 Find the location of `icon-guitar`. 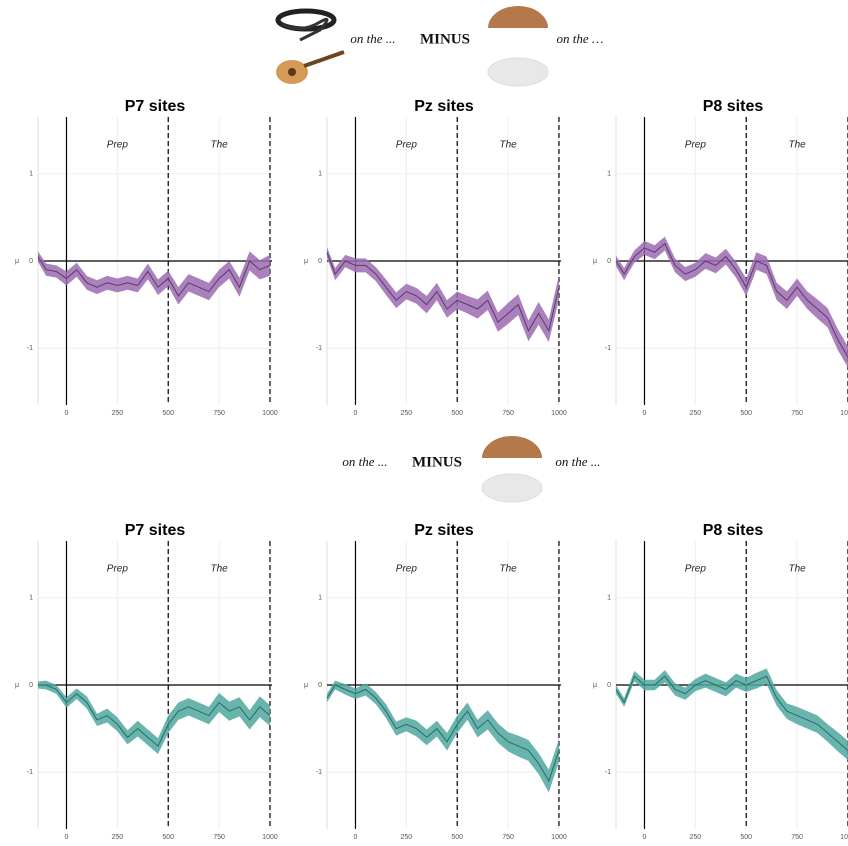

icon-guitar is located at coordinates (310, 67).